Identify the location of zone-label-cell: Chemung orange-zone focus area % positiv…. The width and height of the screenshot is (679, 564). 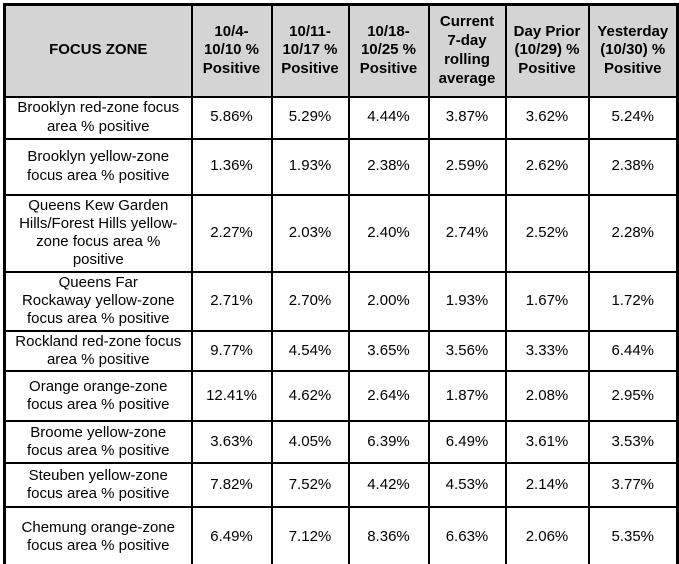
(98, 535).